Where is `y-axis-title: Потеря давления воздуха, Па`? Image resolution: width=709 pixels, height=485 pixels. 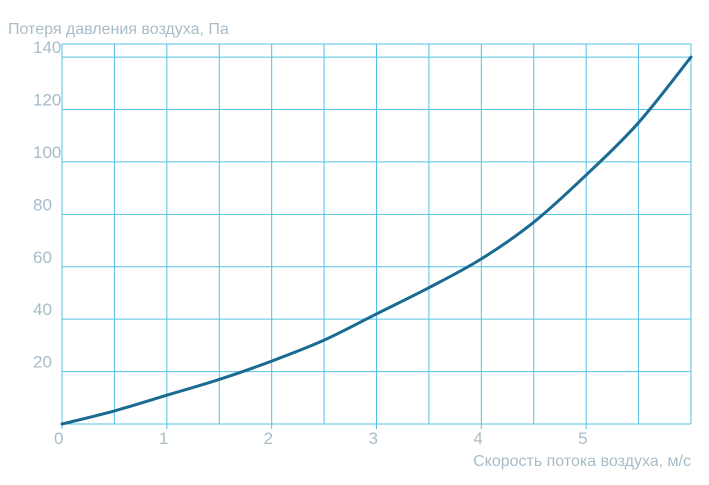
y-axis-title: Потеря давления воздуха, Па is located at coordinates (118, 29).